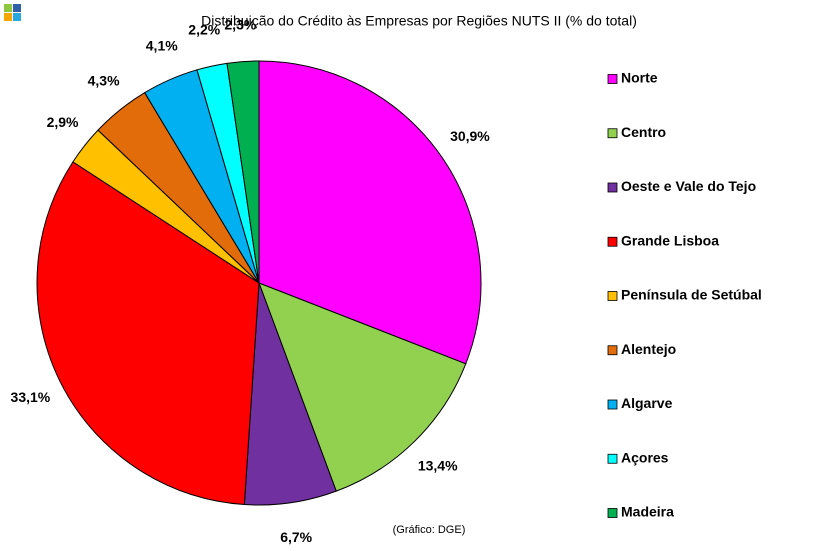 Image resolution: width=839 pixels, height=551 pixels. What do you see at coordinates (639, 78) in the screenshot?
I see `legend-label: Norte` at bounding box center [639, 78].